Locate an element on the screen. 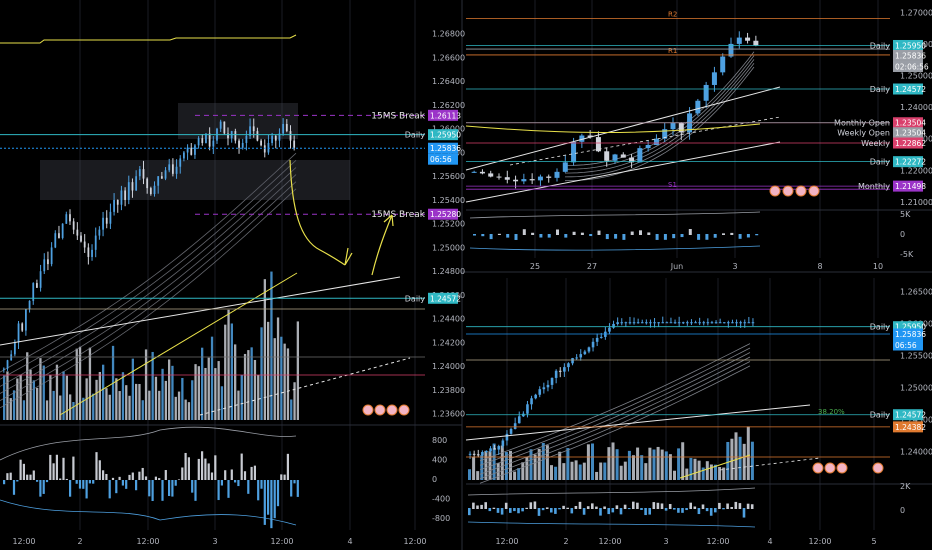  y-tick-label: 1.24800 is located at coordinates (448, 271).